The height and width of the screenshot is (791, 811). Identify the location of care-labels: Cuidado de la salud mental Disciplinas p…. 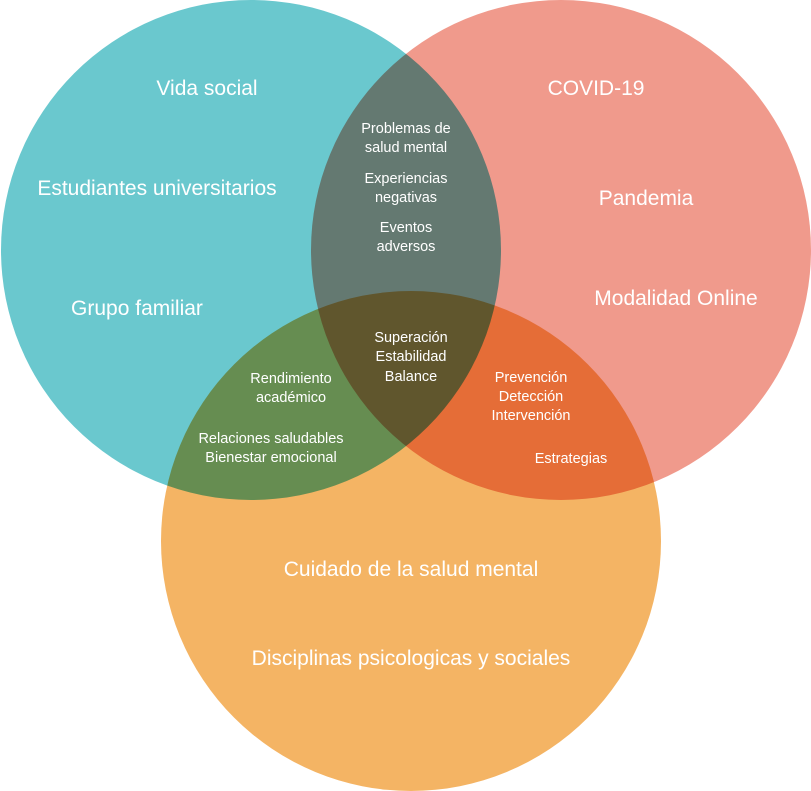
(411, 614).